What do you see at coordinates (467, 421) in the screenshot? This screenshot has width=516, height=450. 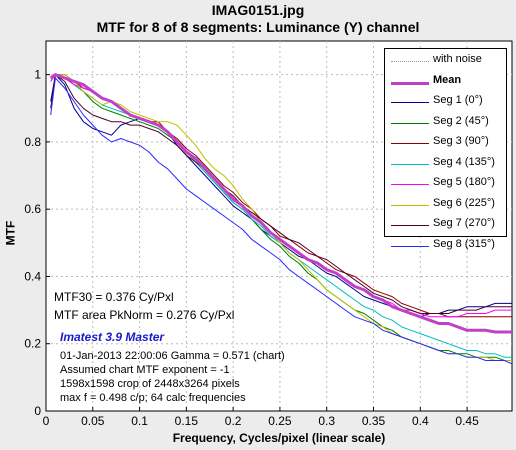 I see `x-tick-label: 0.45` at bounding box center [467, 421].